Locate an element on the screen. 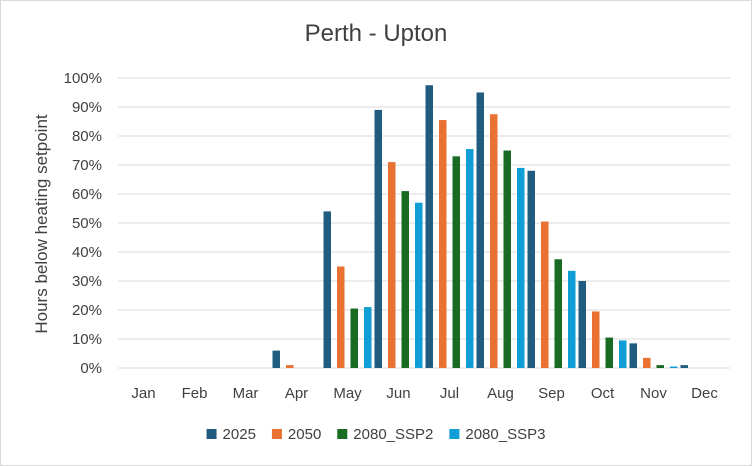 Image resolution: width=752 pixels, height=466 pixels. y-tick-label: 0% is located at coordinates (91, 368).